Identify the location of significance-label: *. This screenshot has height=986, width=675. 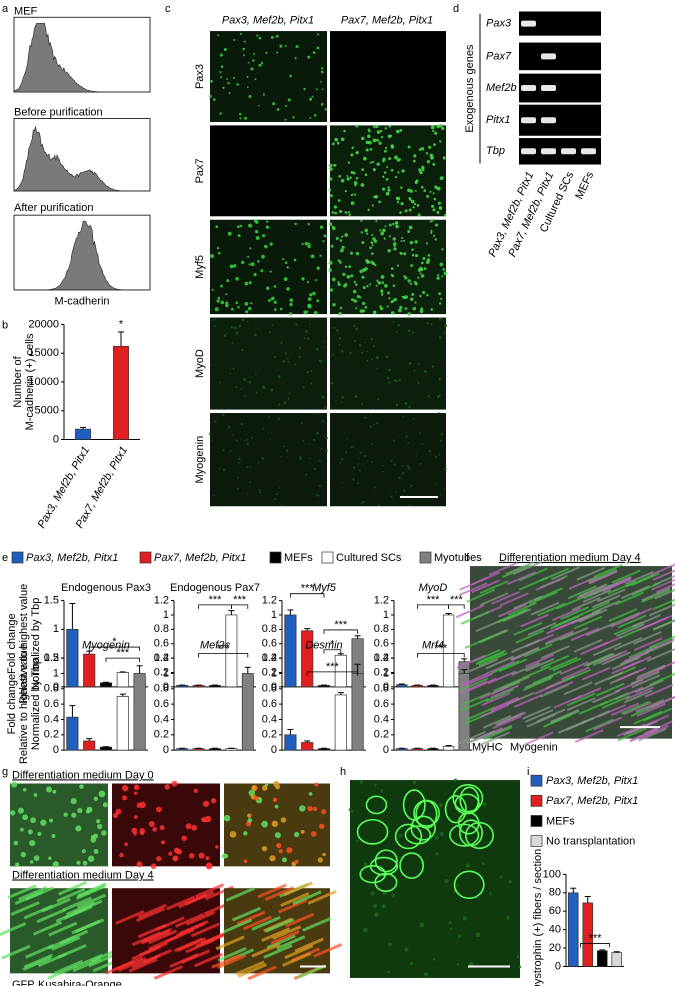
(114, 642).